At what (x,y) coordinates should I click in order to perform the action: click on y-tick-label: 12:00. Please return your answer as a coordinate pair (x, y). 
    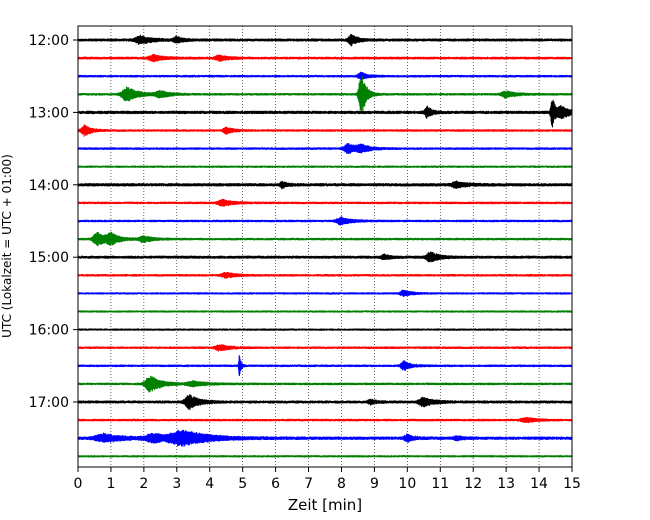
    Looking at the image, I should click on (49, 41).